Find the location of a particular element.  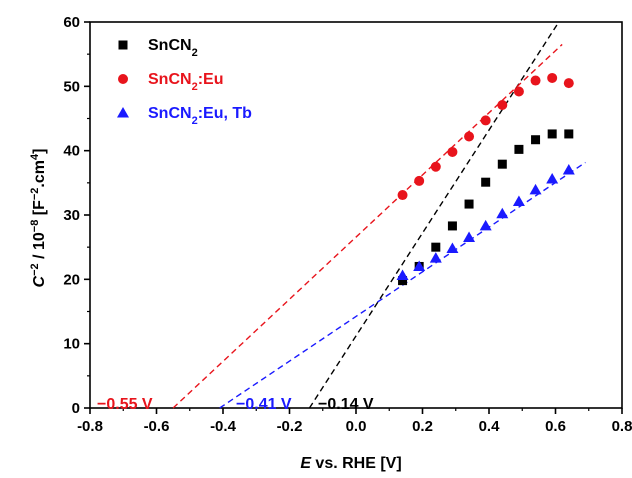

x-tick-label: -0.4 is located at coordinates (223, 426).